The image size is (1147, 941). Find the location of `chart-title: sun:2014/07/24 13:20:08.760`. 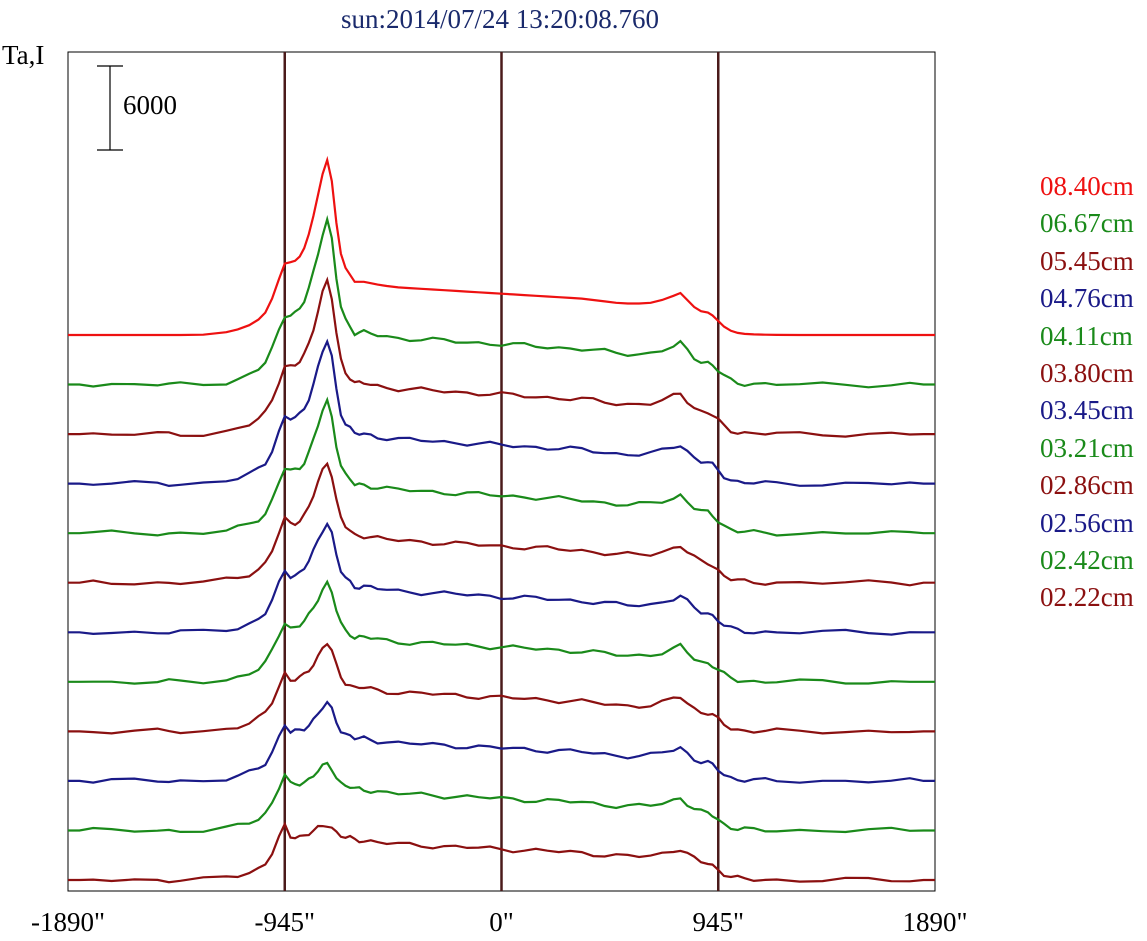

chart-title: sun:2014/07/24 13:20:08.760 is located at coordinates (499, 19).